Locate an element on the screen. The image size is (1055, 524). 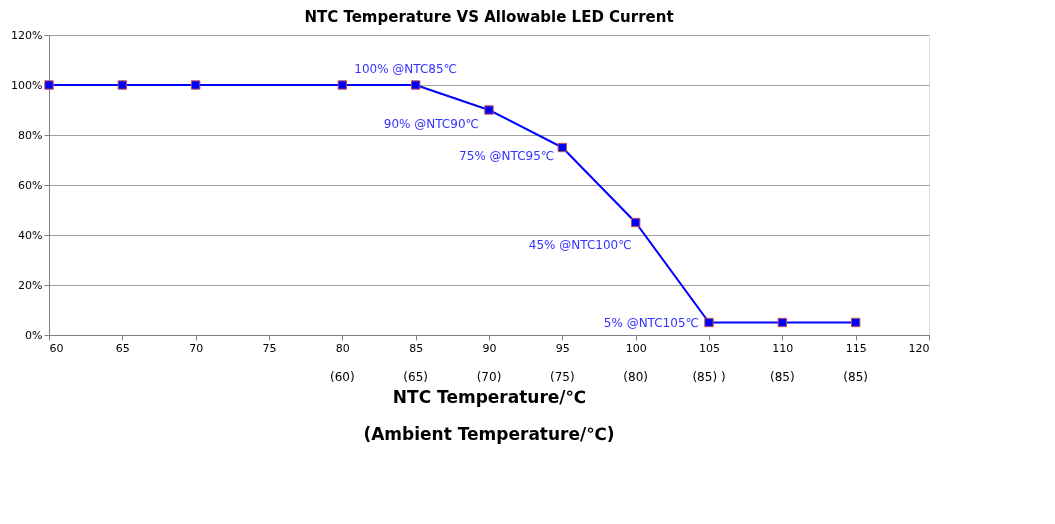
annotation: 100% @NTC85℃ is located at coordinates (406, 69).